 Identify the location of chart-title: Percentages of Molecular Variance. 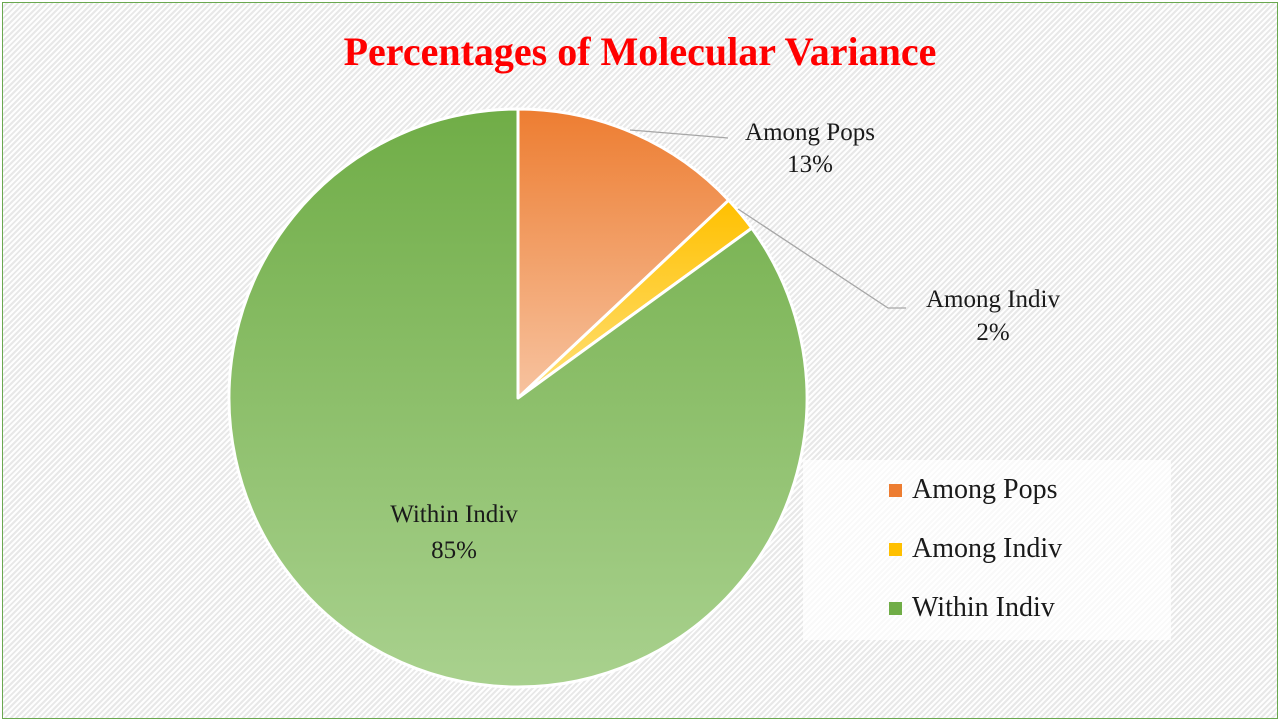
(640, 51).